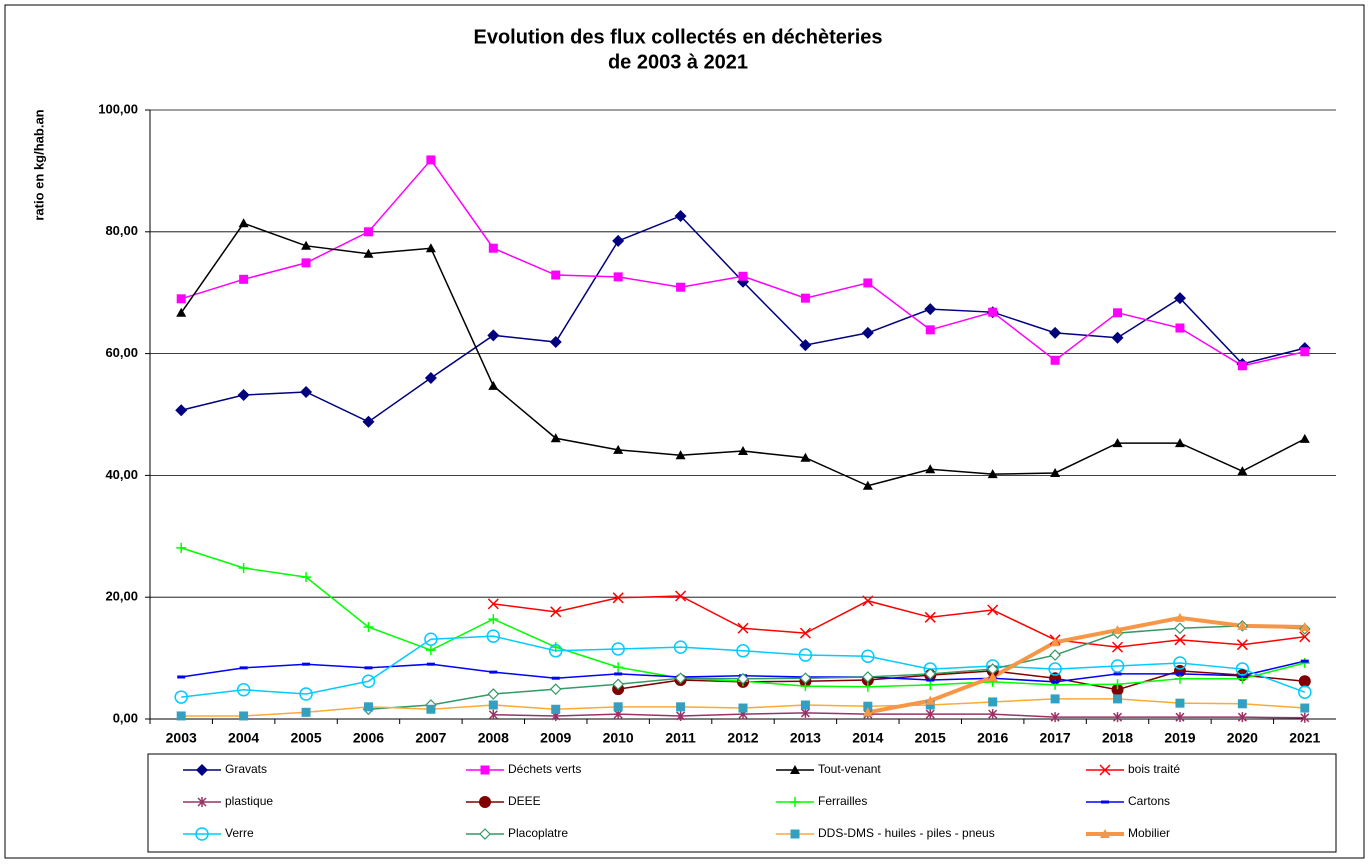 The image size is (1370, 864). I want to click on legend-label: Placoplatre, so click(538, 833).